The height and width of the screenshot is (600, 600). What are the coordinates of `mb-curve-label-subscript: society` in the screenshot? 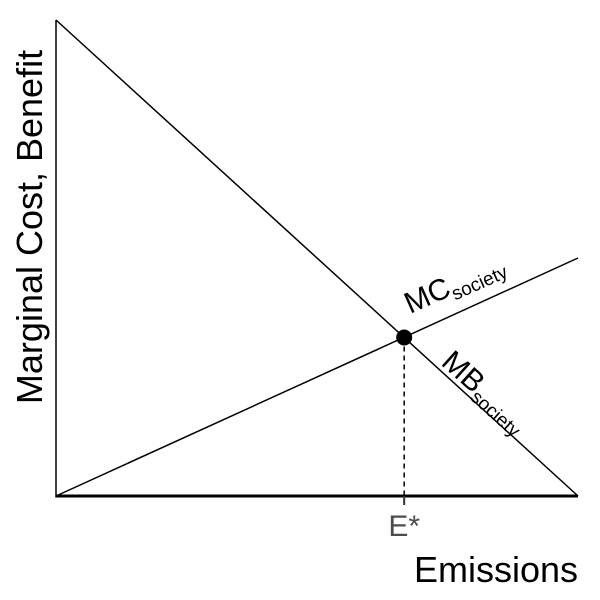 It's located at (495, 415).